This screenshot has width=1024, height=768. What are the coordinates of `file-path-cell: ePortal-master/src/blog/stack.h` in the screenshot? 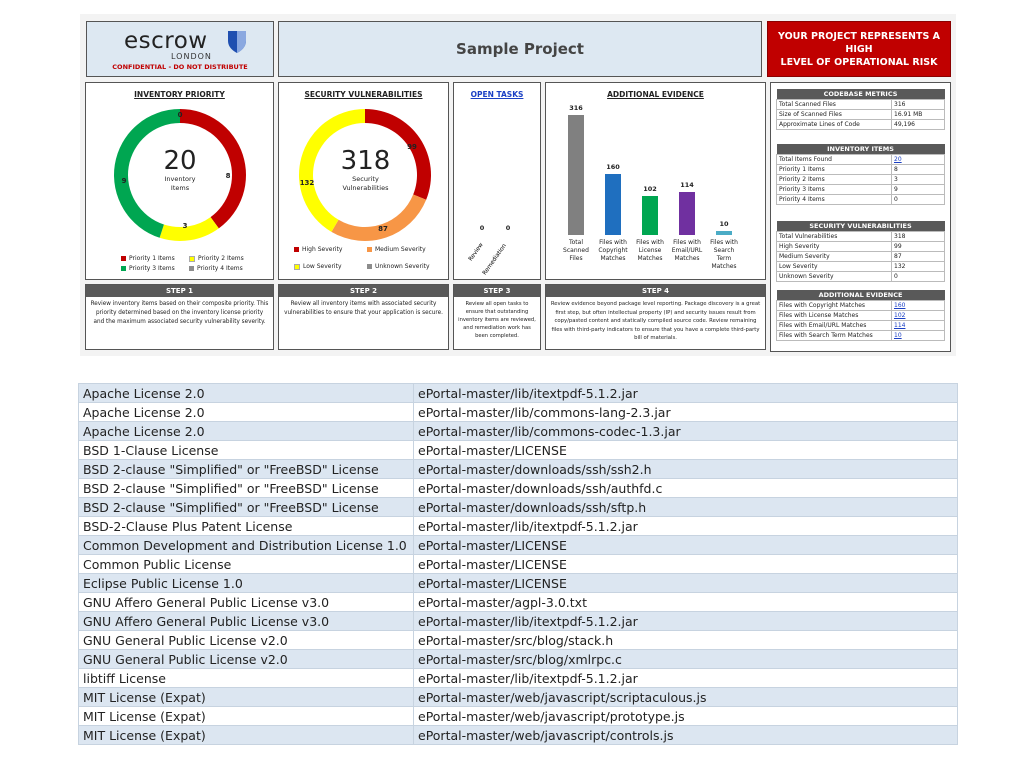 It's located at (685, 640).